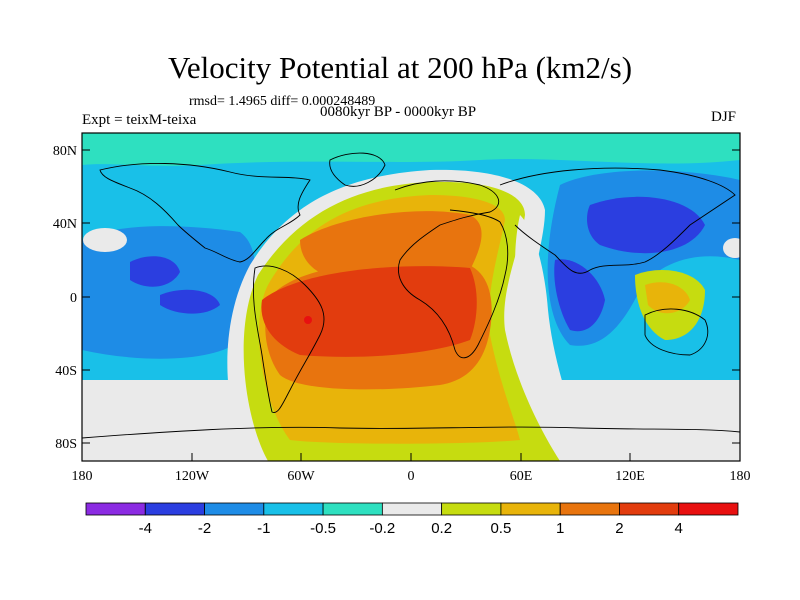 This screenshot has width=800, height=600. Describe the element at coordinates (552, 338) in the screenshot. I see `field-indian-neutral` at that location.